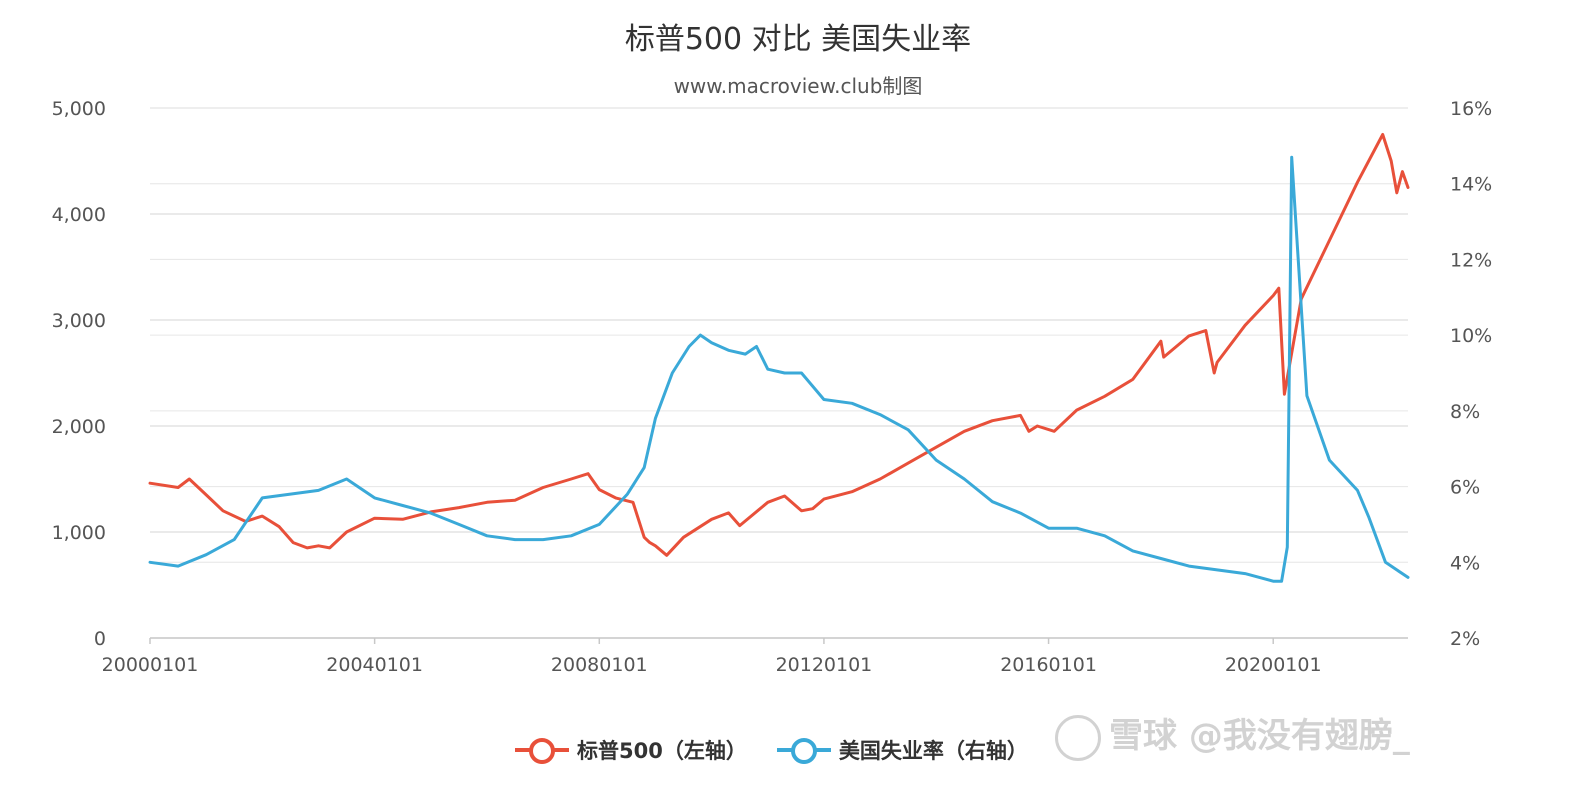  What do you see at coordinates (803, 750) in the screenshot?
I see `unemployment-legend-marker-icon` at bounding box center [803, 750].